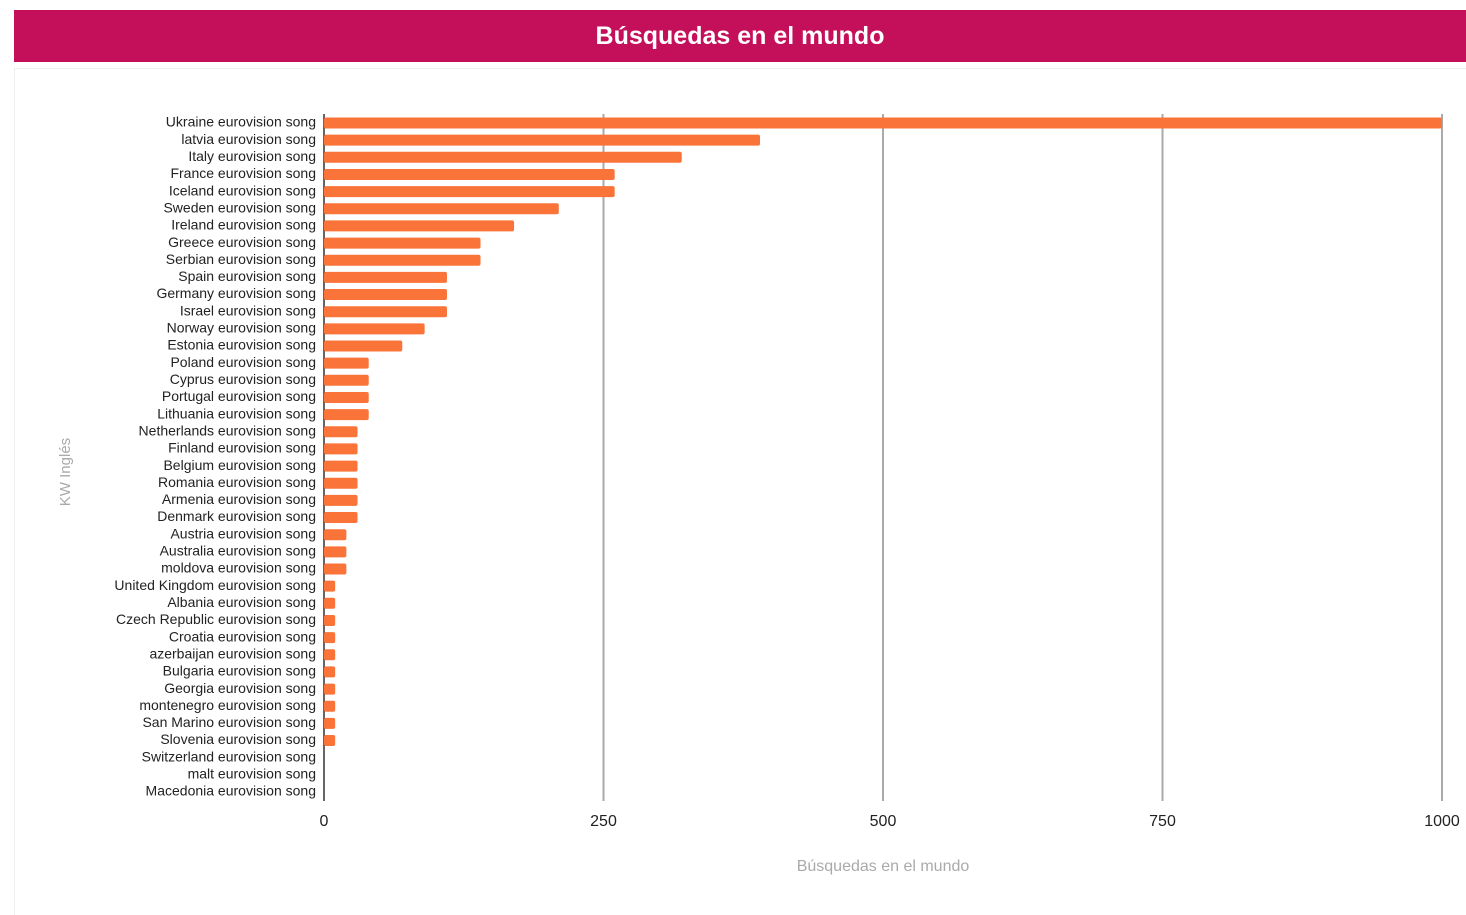  Describe the element at coordinates (236, 293) in the screenshot. I see `y-tick-label: Germany eurovision song` at that location.